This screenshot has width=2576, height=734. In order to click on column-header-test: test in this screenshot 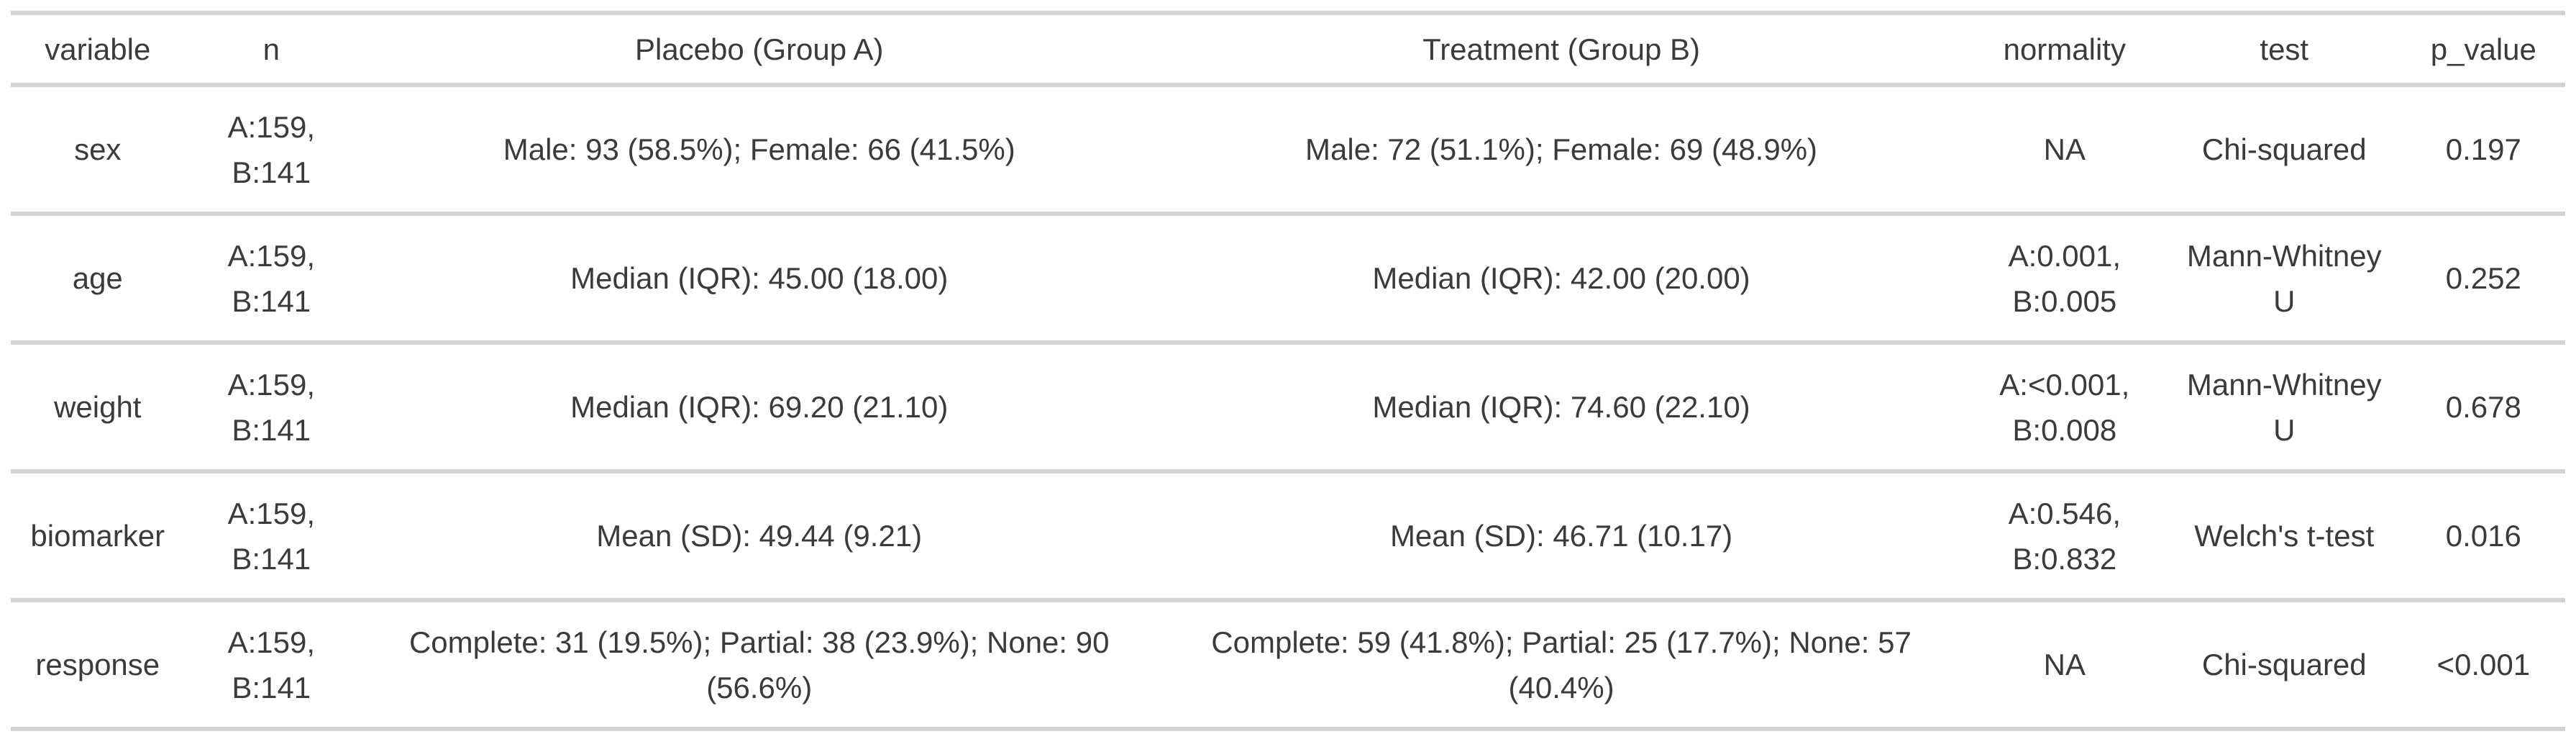, I will do `click(2284, 49)`.